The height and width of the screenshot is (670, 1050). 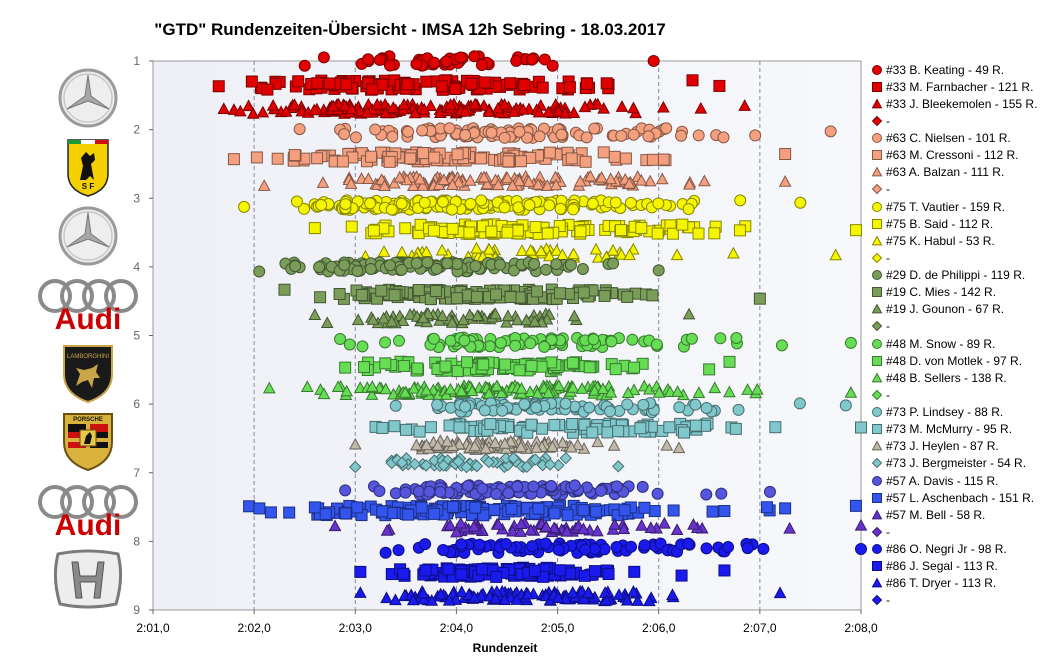 What do you see at coordinates (87, 166) in the screenshot?
I see `prancing-horse` at bounding box center [87, 166].